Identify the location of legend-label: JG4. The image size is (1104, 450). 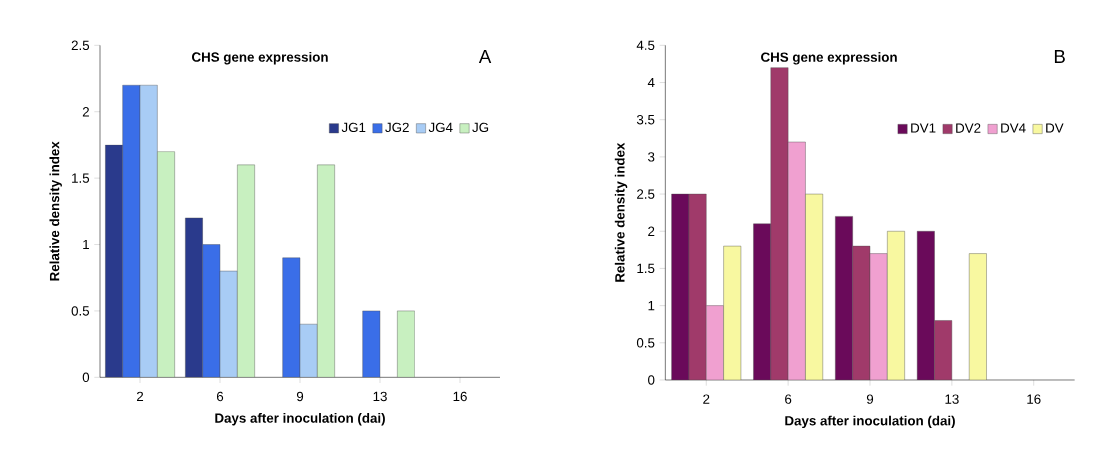
(440, 127).